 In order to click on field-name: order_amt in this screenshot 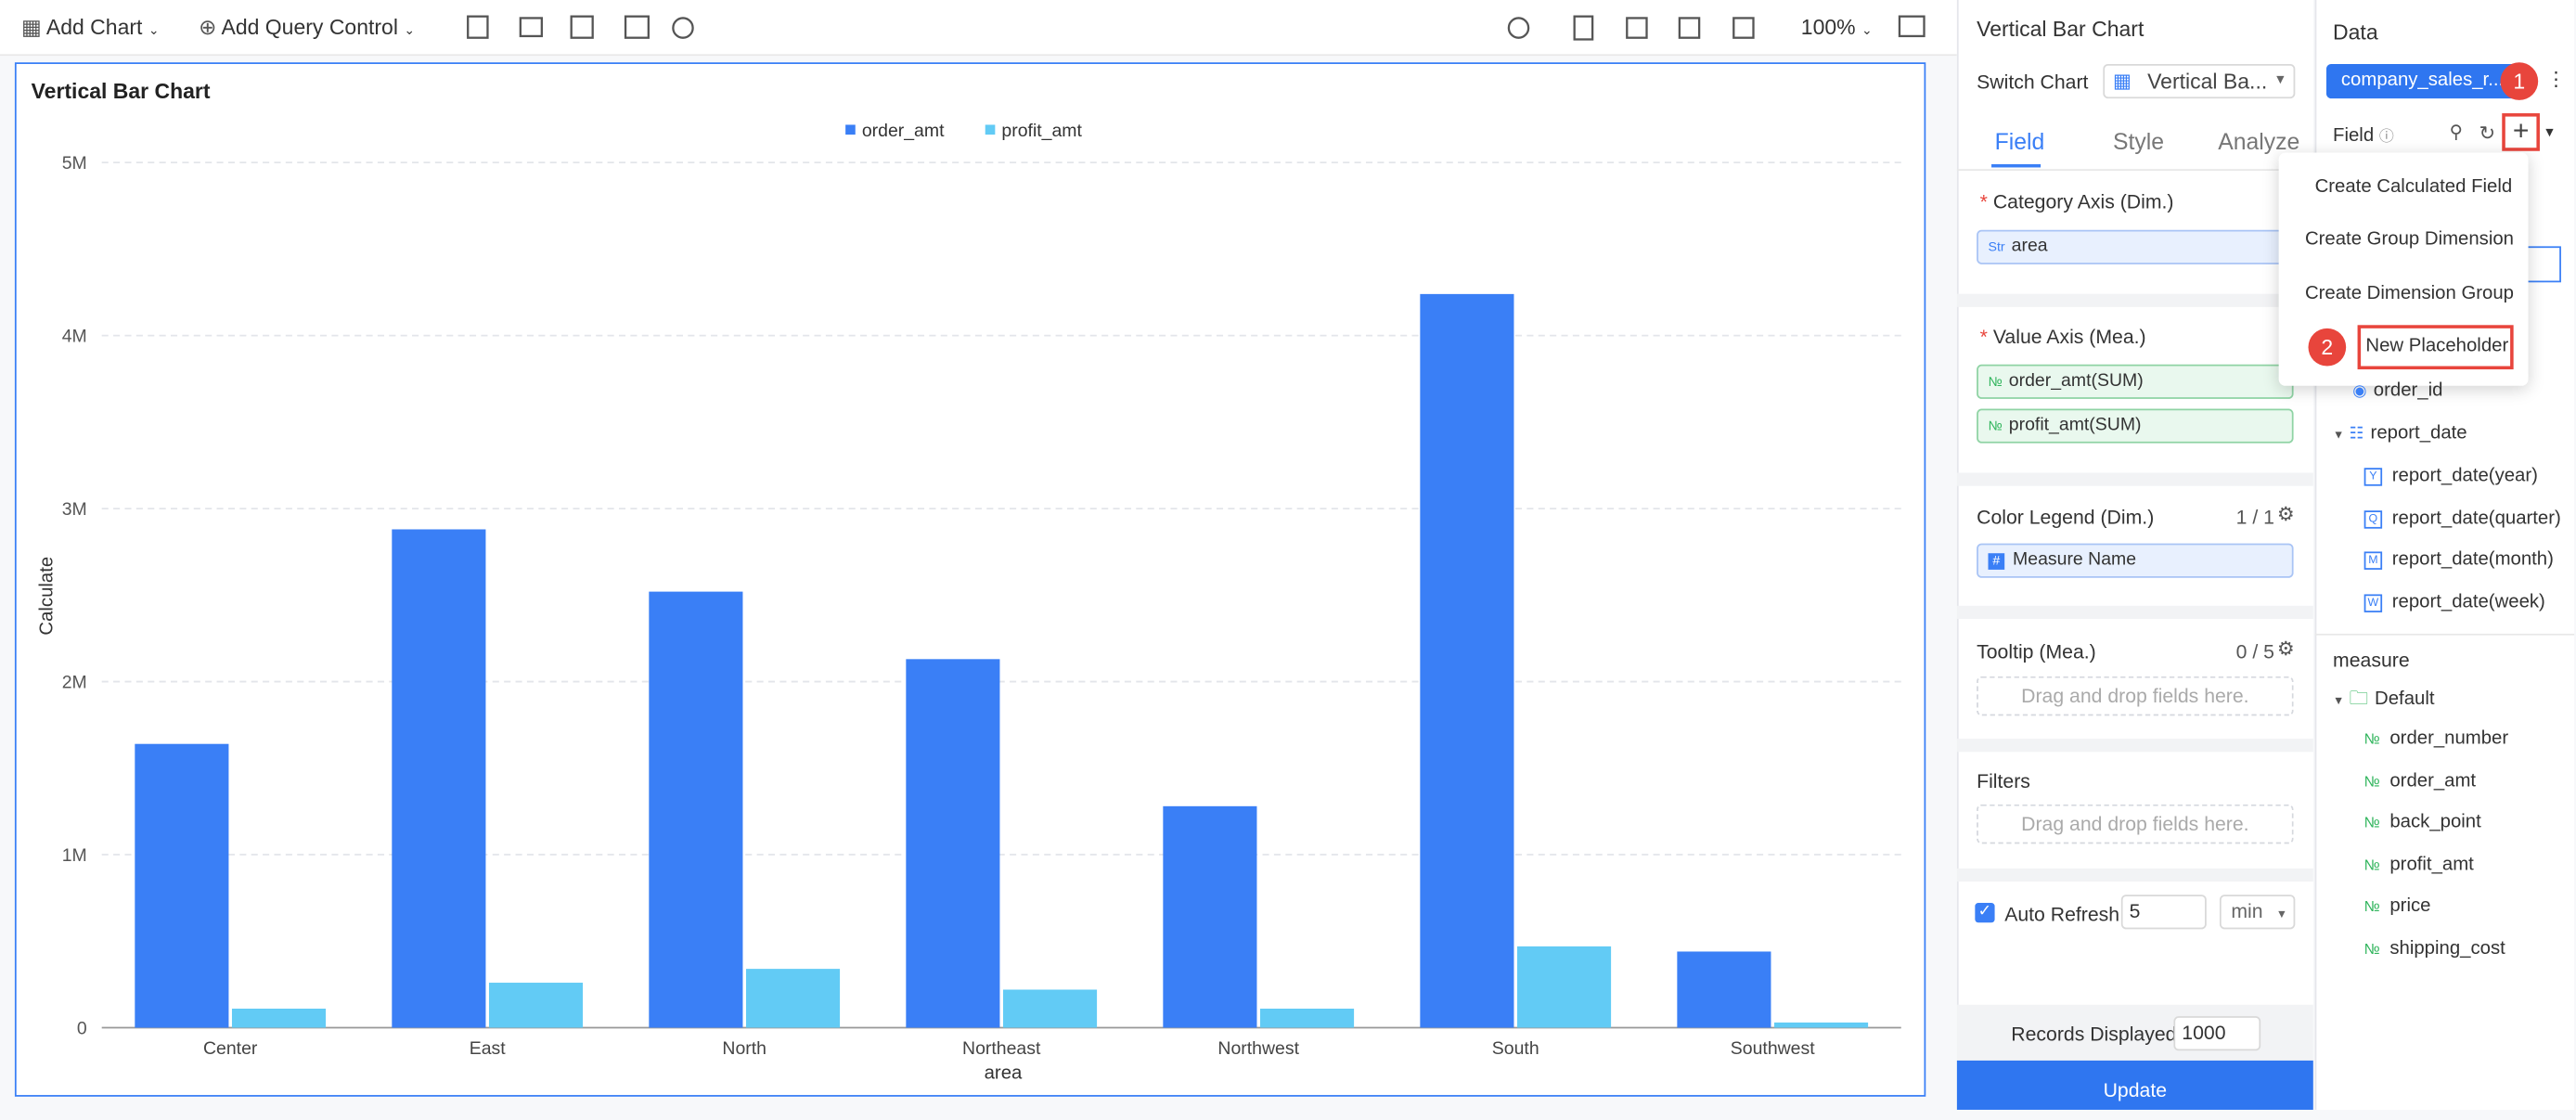, I will do `click(2433, 781)`.